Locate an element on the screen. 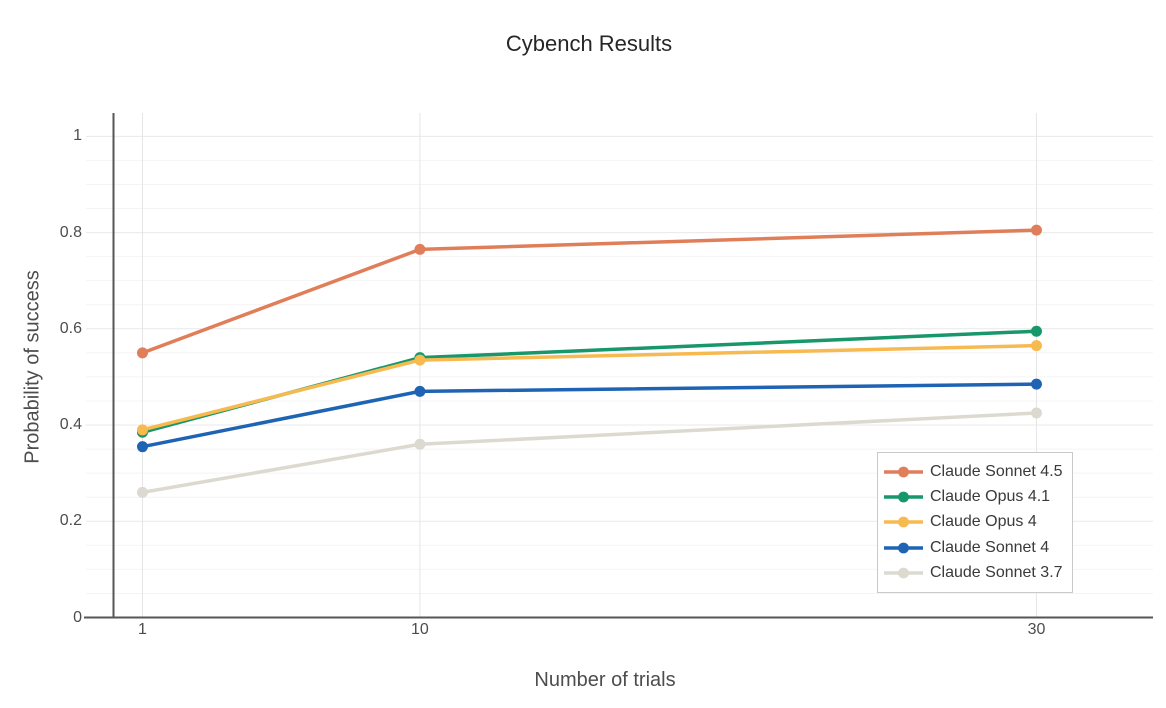 The height and width of the screenshot is (708, 1166). legend-item-2: Claude Opus 4 is located at coordinates (978, 522).